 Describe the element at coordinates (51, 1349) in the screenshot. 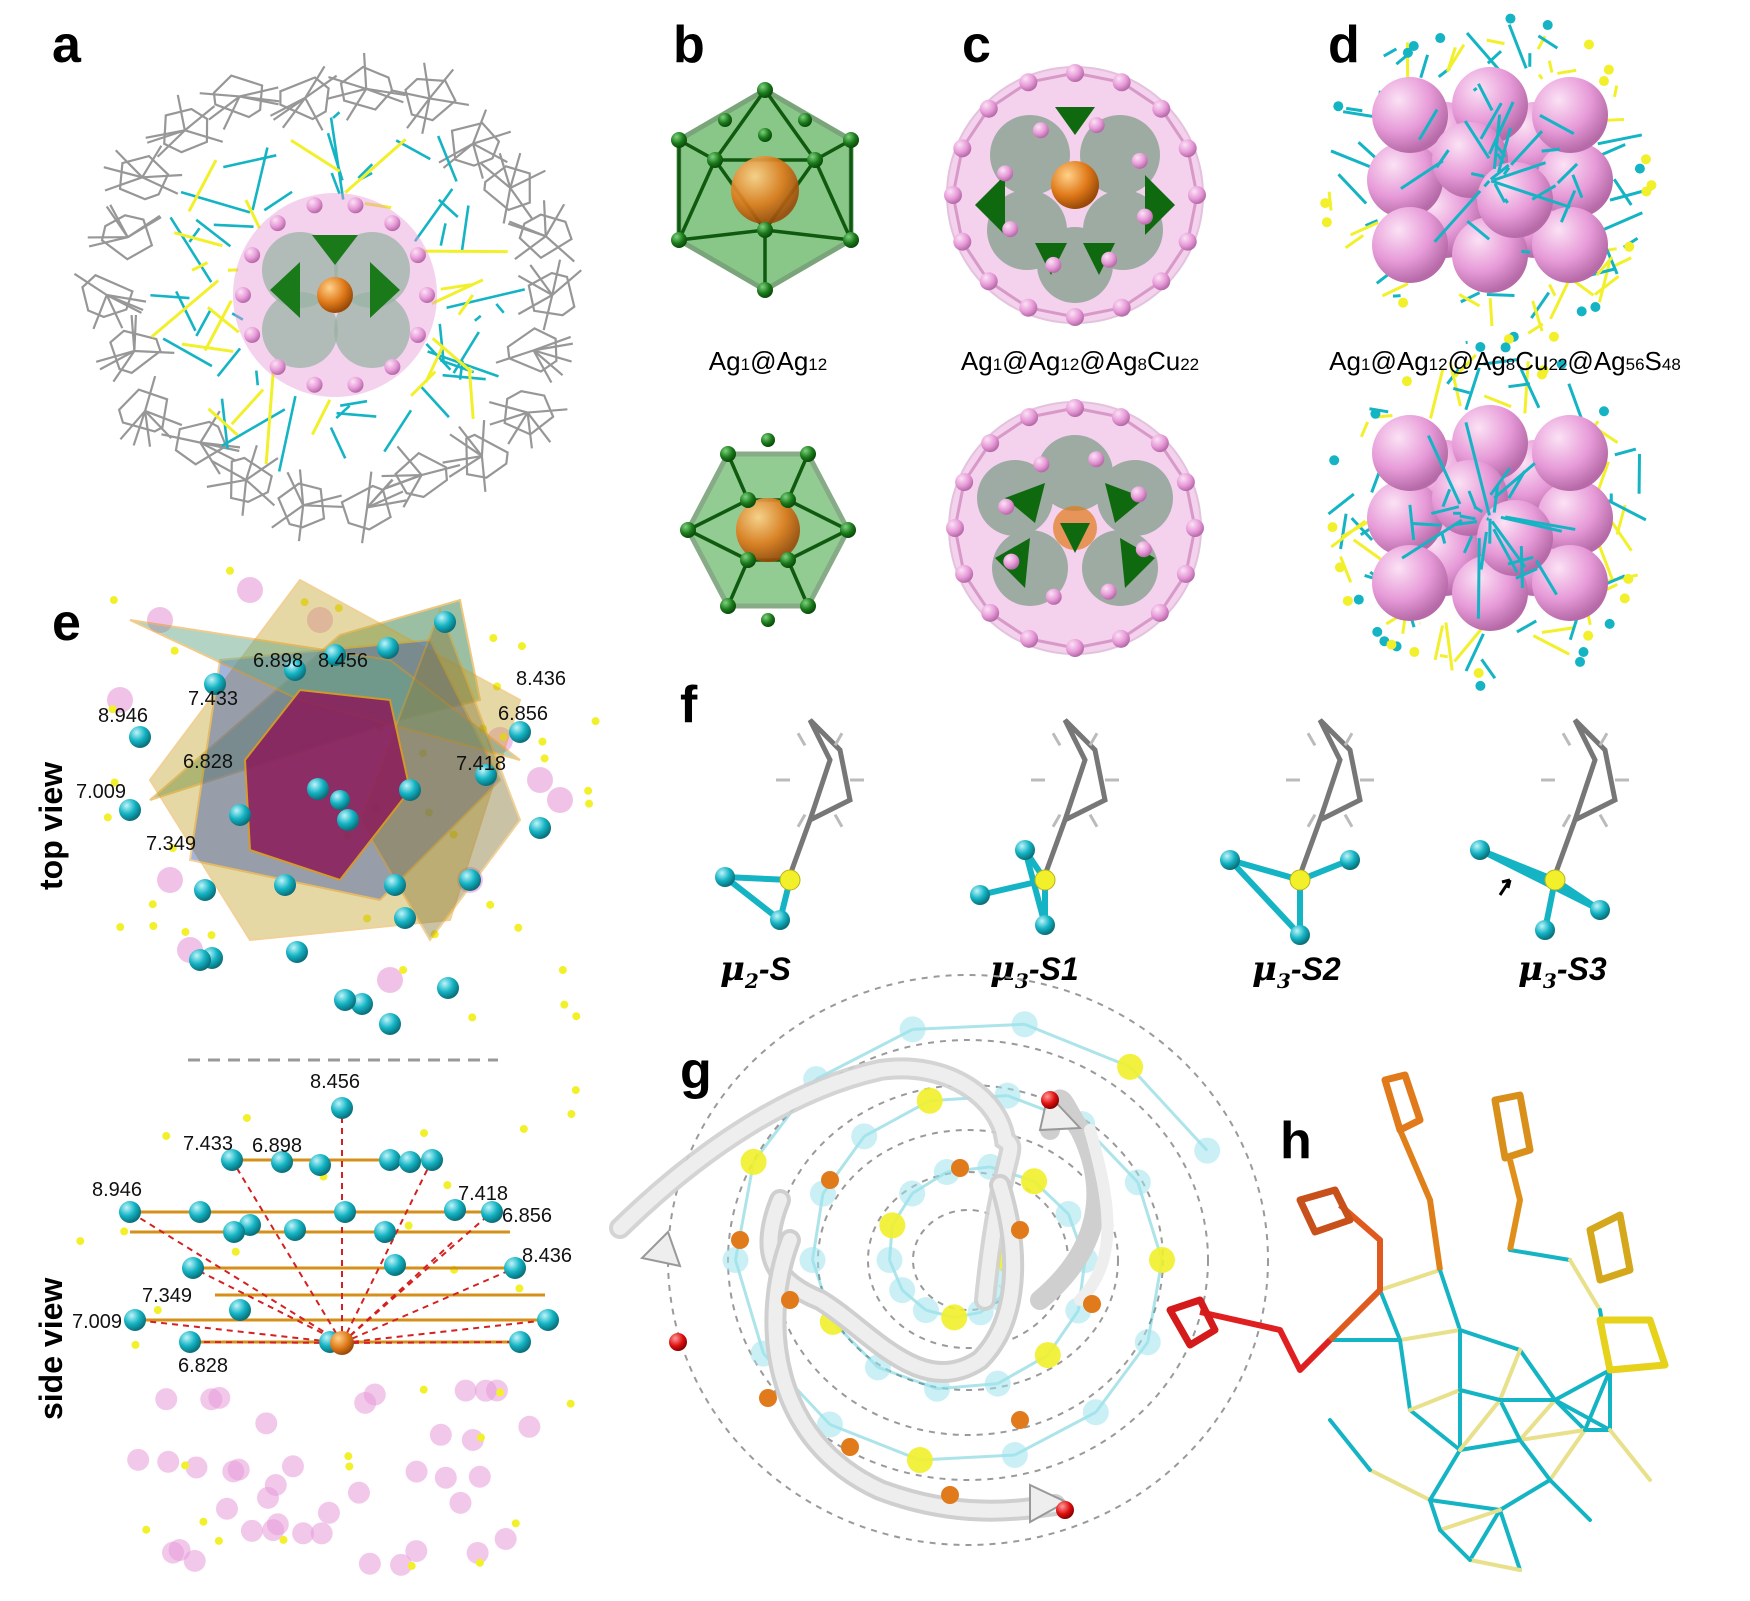

I see `side-view-label: side view` at that location.